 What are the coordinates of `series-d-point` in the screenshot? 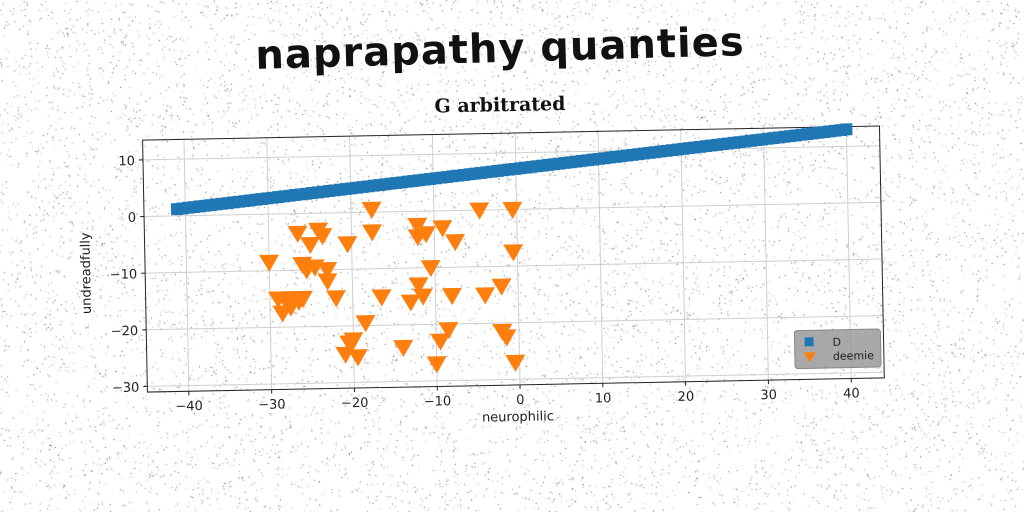 It's located at (846, 129).